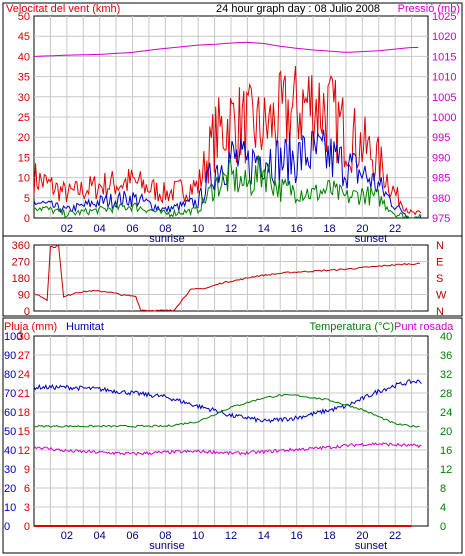 Image resolution: width=465 pixels, height=556 pixels. What do you see at coordinates (21, 246) in the screenshot?
I see `tick-label: 360` at bounding box center [21, 246].